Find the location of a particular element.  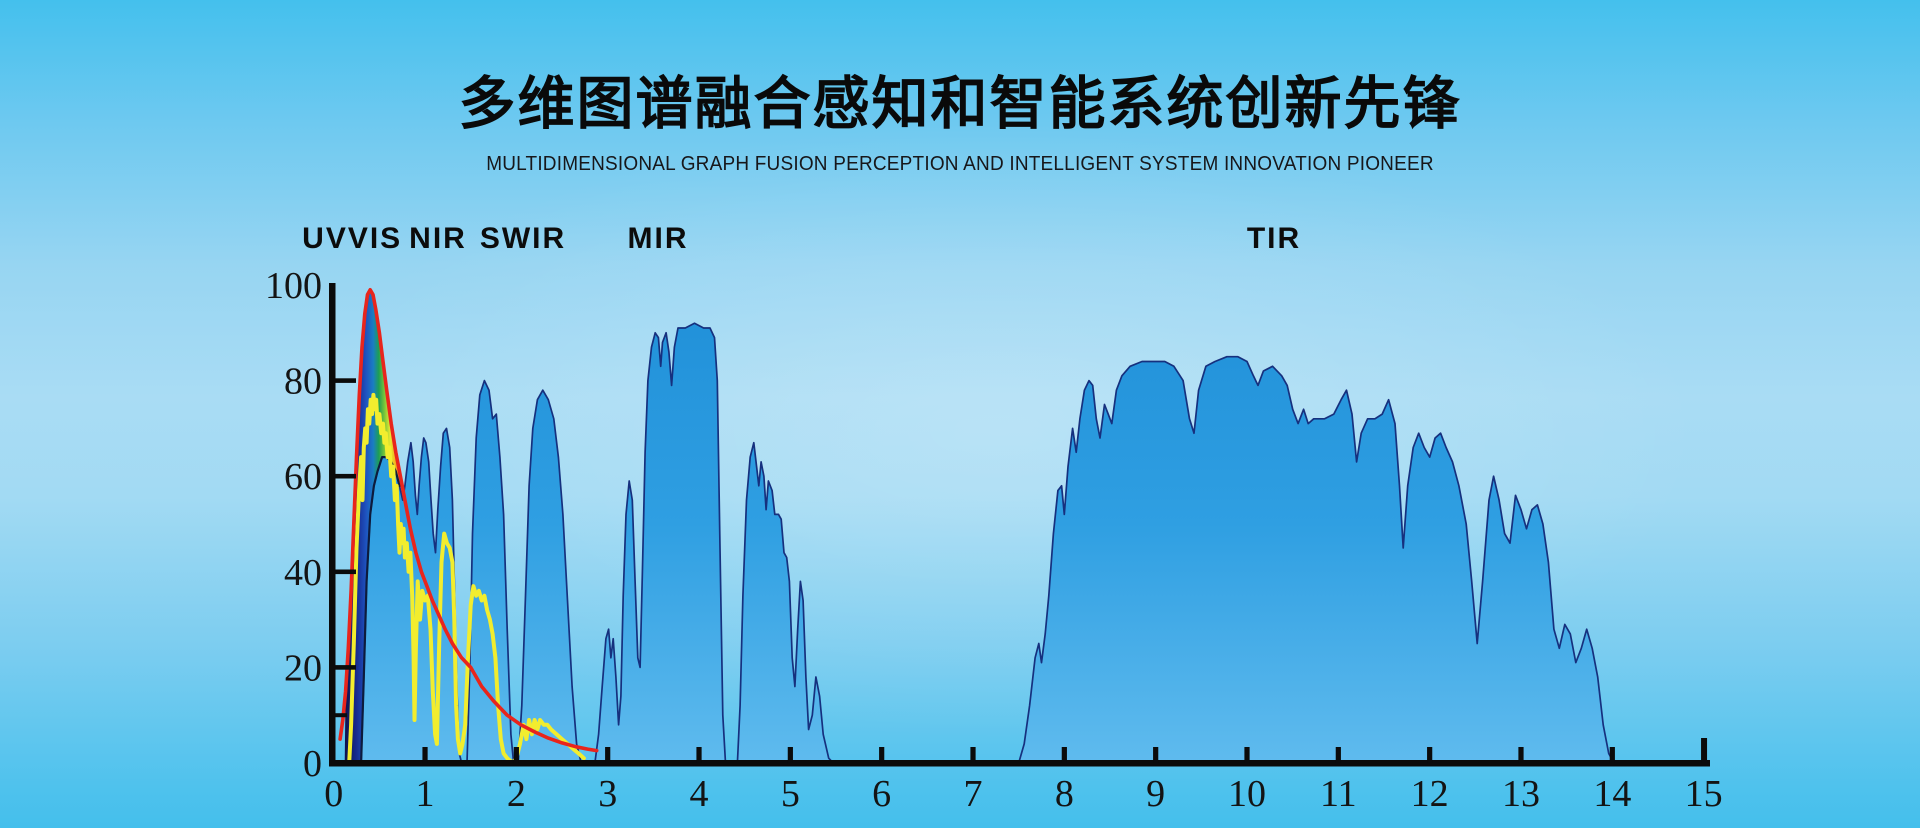

y-tick-label: 40 is located at coordinates (303, 573).